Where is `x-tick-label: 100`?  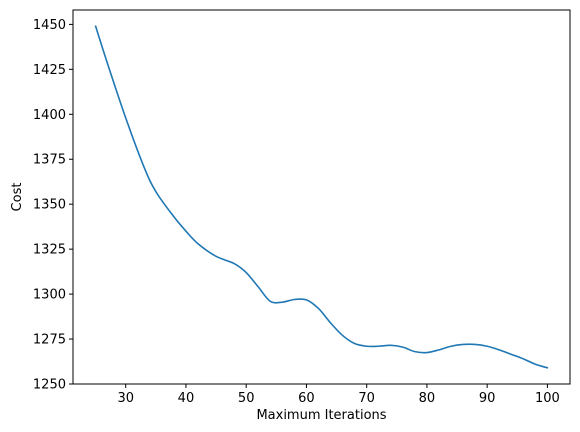
x-tick-label: 100 is located at coordinates (547, 398).